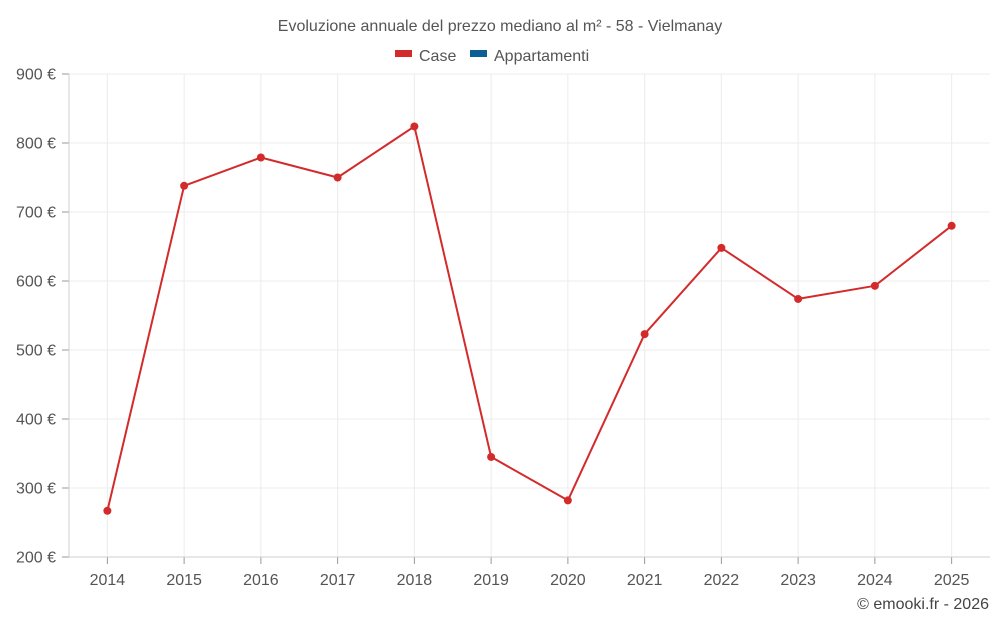  What do you see at coordinates (36, 144) in the screenshot?
I see `y-tick-label: 800 €` at bounding box center [36, 144].